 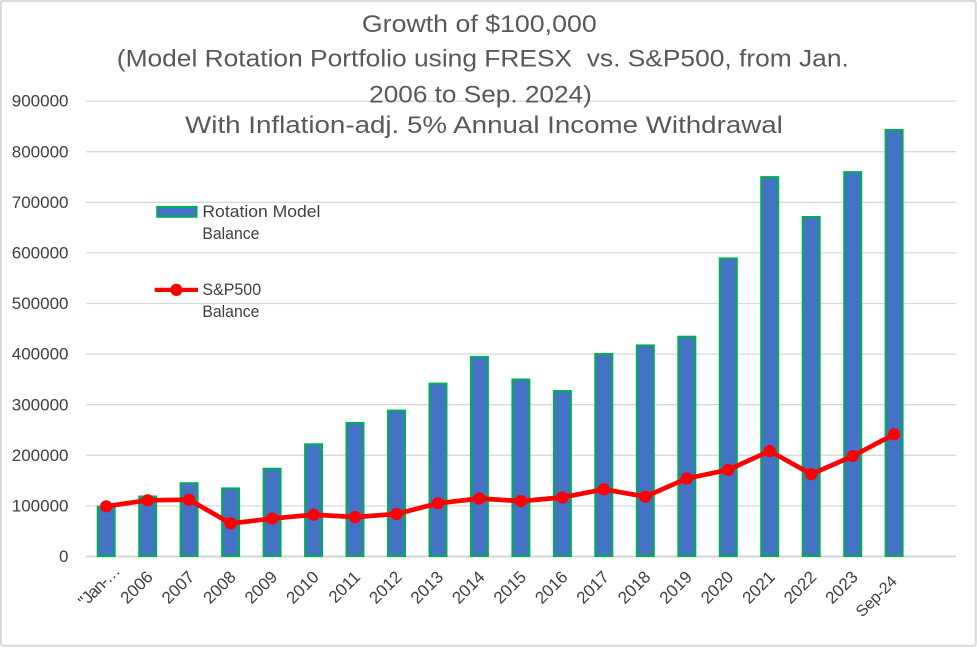 What do you see at coordinates (231, 290) in the screenshot?
I see `svg-text: S&P500` at bounding box center [231, 290].